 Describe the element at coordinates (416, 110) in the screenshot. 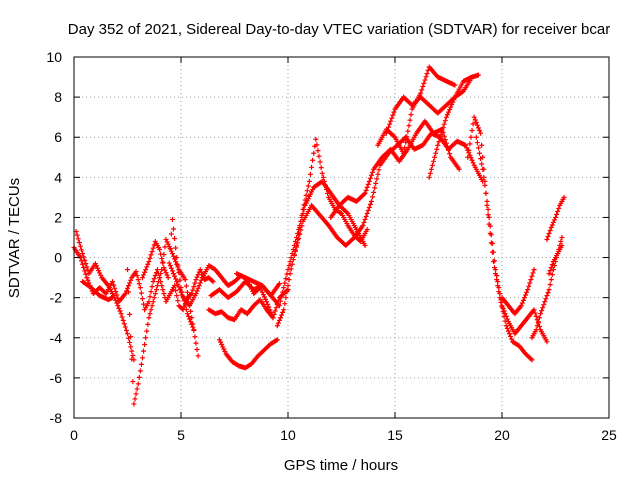

I see `series-arc15` at that location.